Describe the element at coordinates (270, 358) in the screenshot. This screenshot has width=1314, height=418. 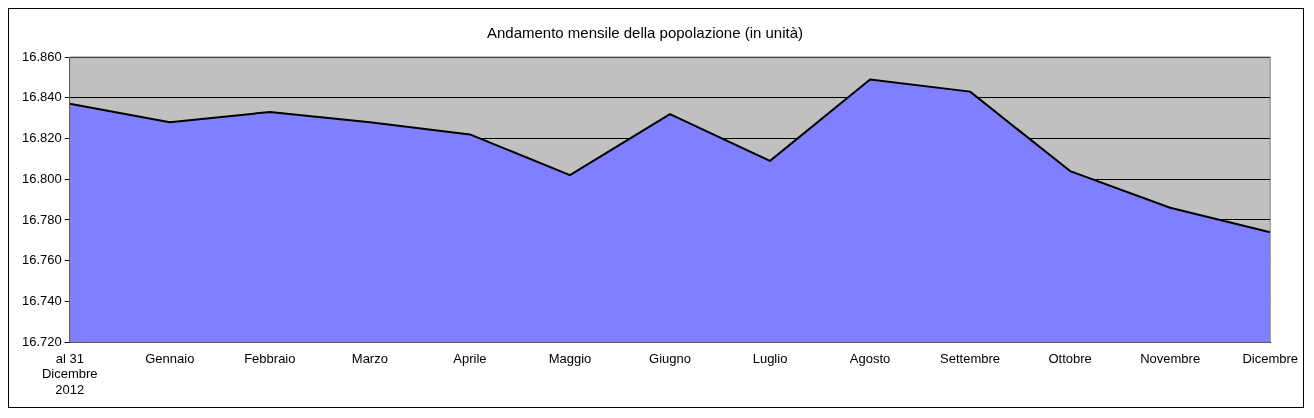
I see `x-tick-label: Febbraio` at that location.